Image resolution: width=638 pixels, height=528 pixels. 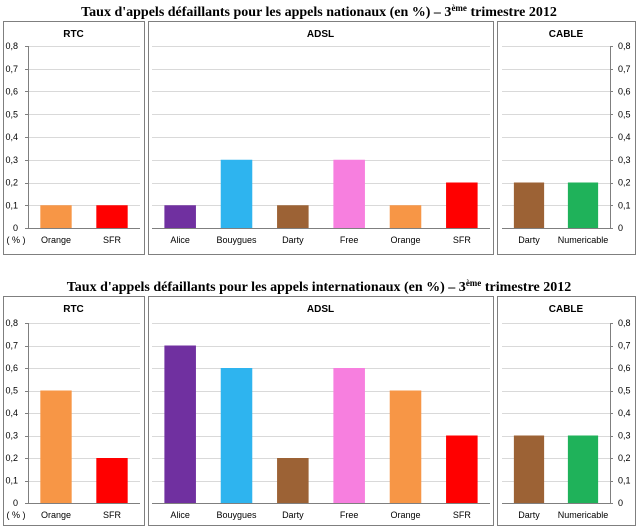 What do you see at coordinates (566, 309) in the screenshot?
I see `panel-title: CABLE` at bounding box center [566, 309].